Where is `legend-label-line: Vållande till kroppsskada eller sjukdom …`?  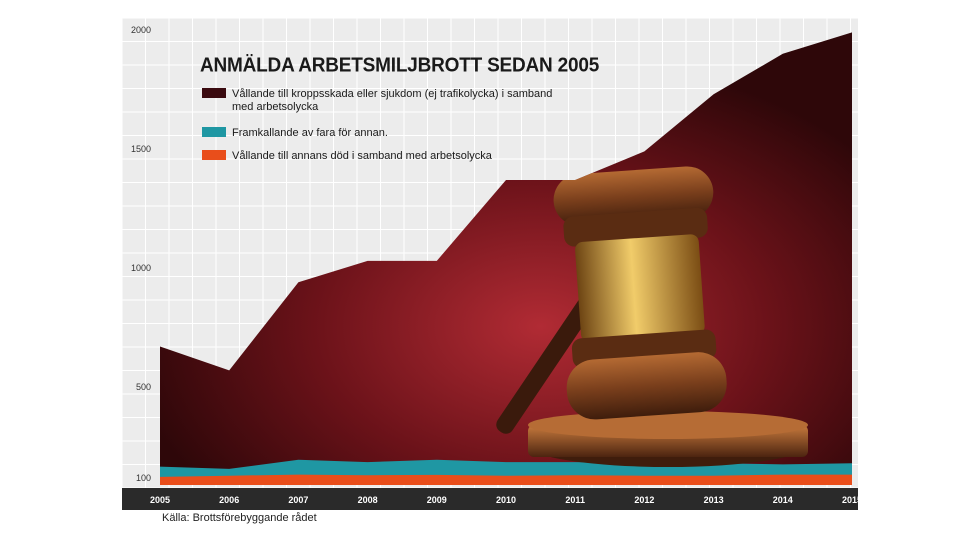 legend-label-line: Vållande till kroppsskada eller sjukdom … is located at coordinates (392, 94).